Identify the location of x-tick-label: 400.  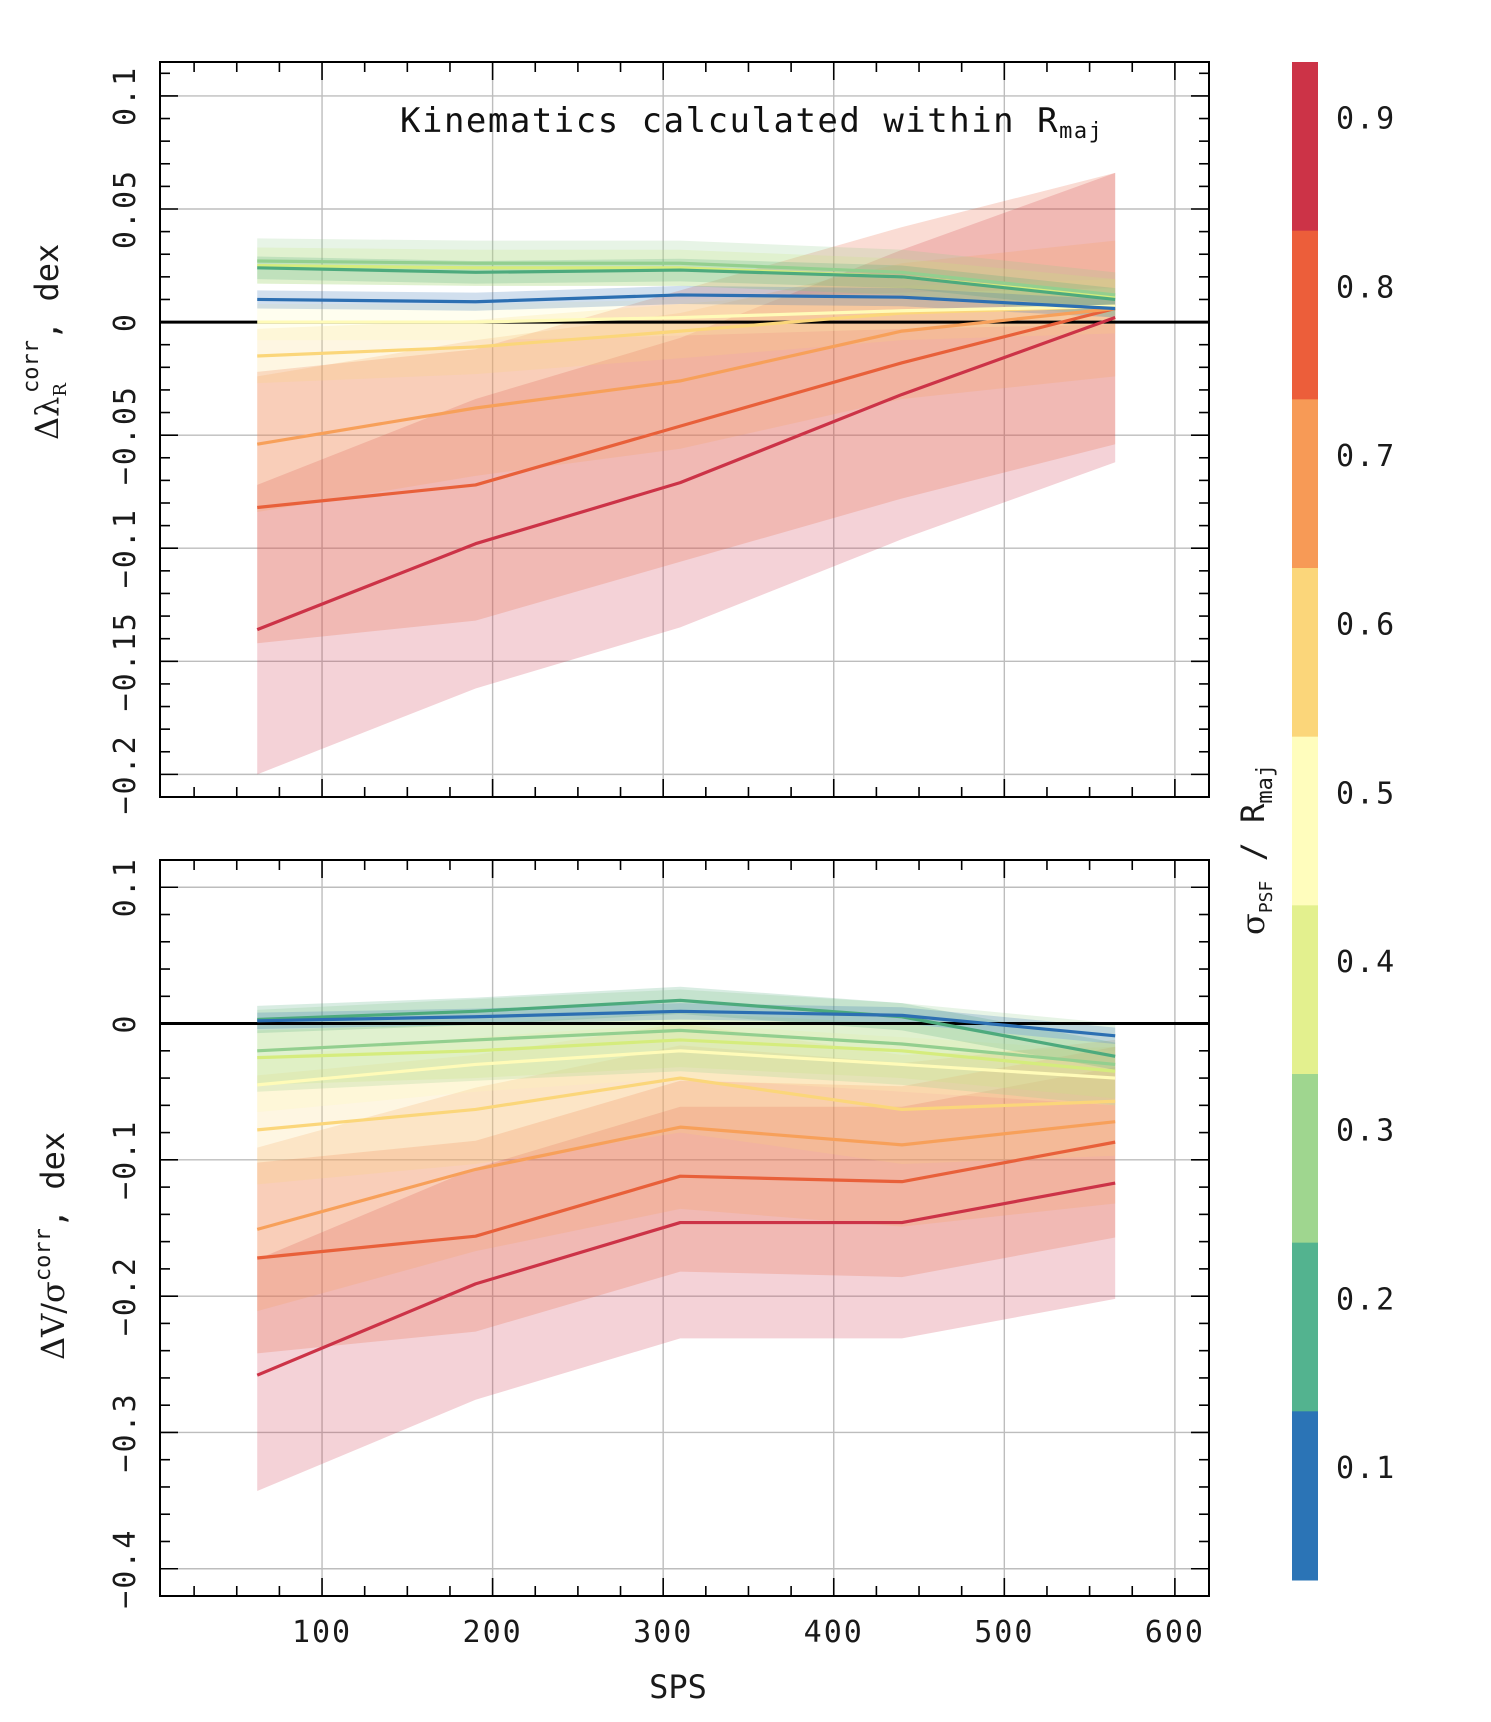
(834, 1632).